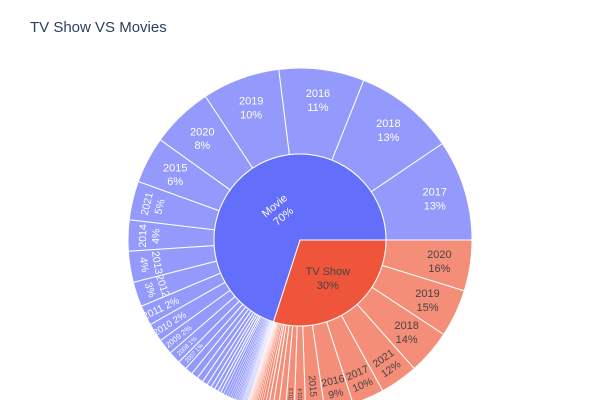 The width and height of the screenshot is (600, 400). I want to click on chart-title: TV Show VS Movies, so click(98, 27).